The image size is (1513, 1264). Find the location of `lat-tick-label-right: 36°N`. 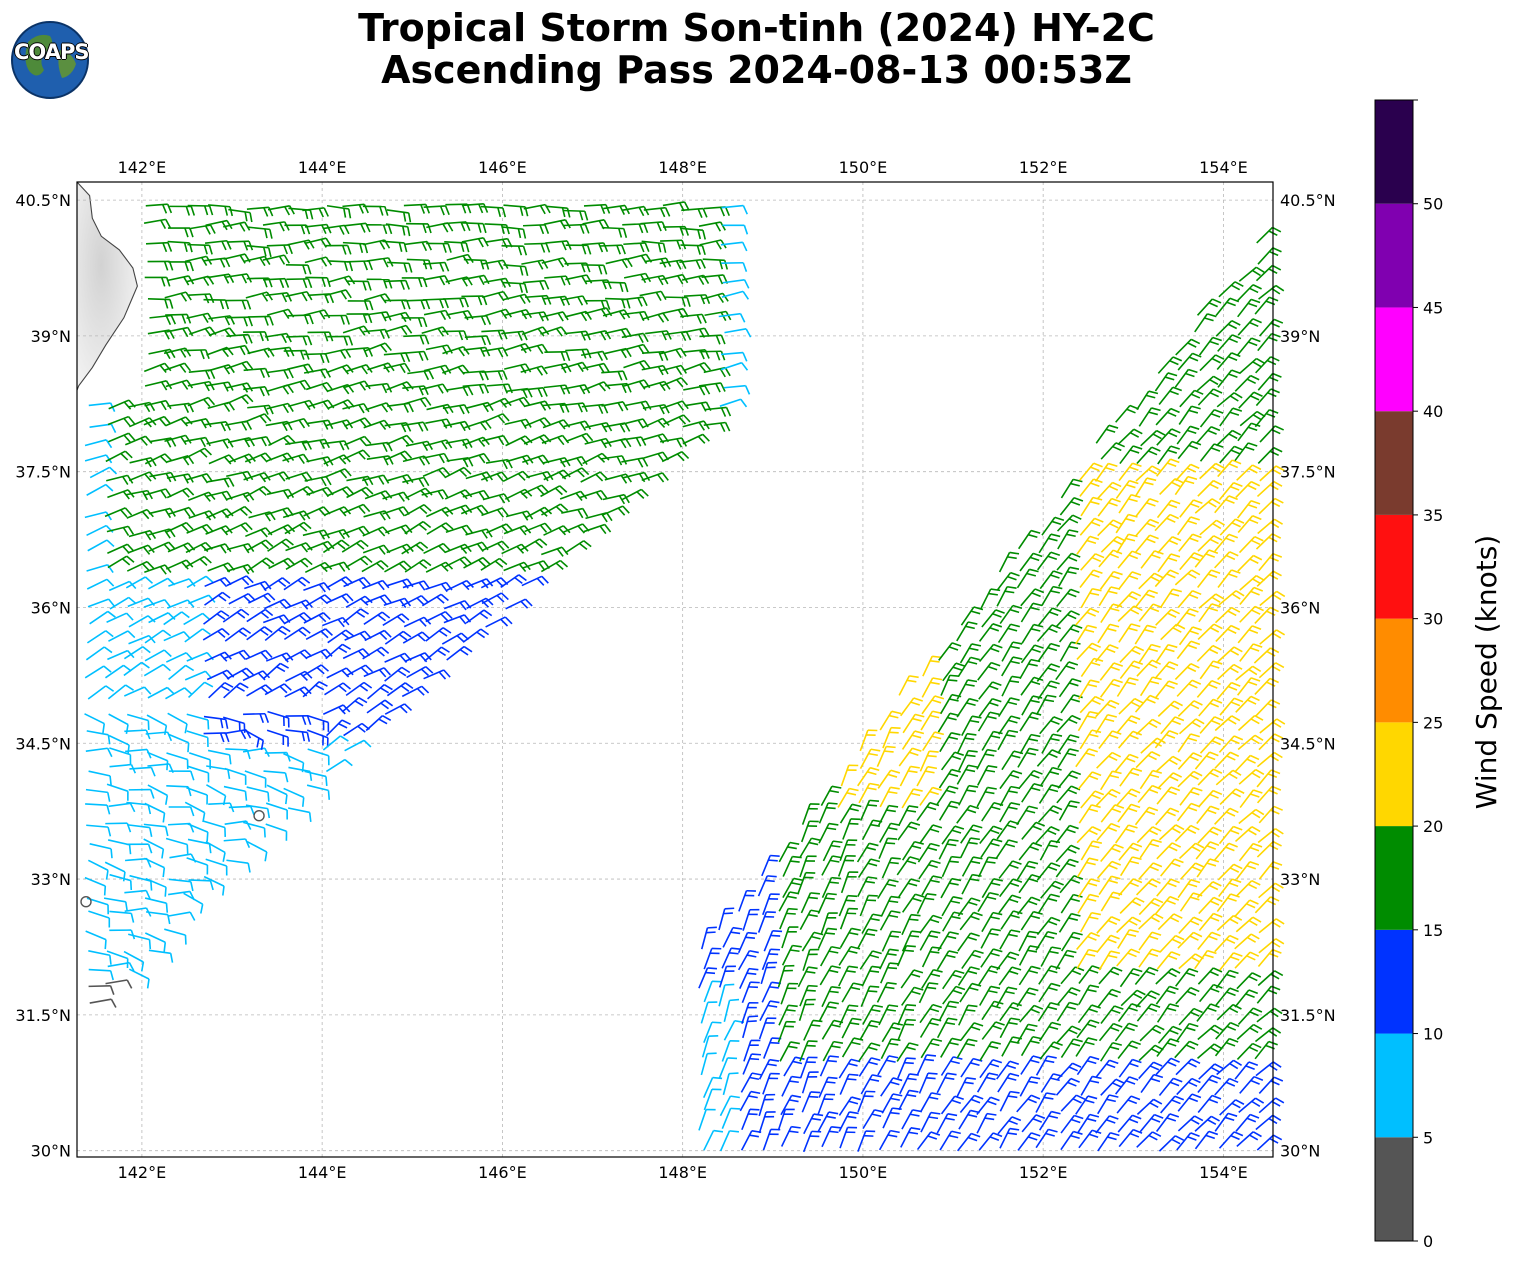

lat-tick-label-right: 36°N is located at coordinates (1300, 607).